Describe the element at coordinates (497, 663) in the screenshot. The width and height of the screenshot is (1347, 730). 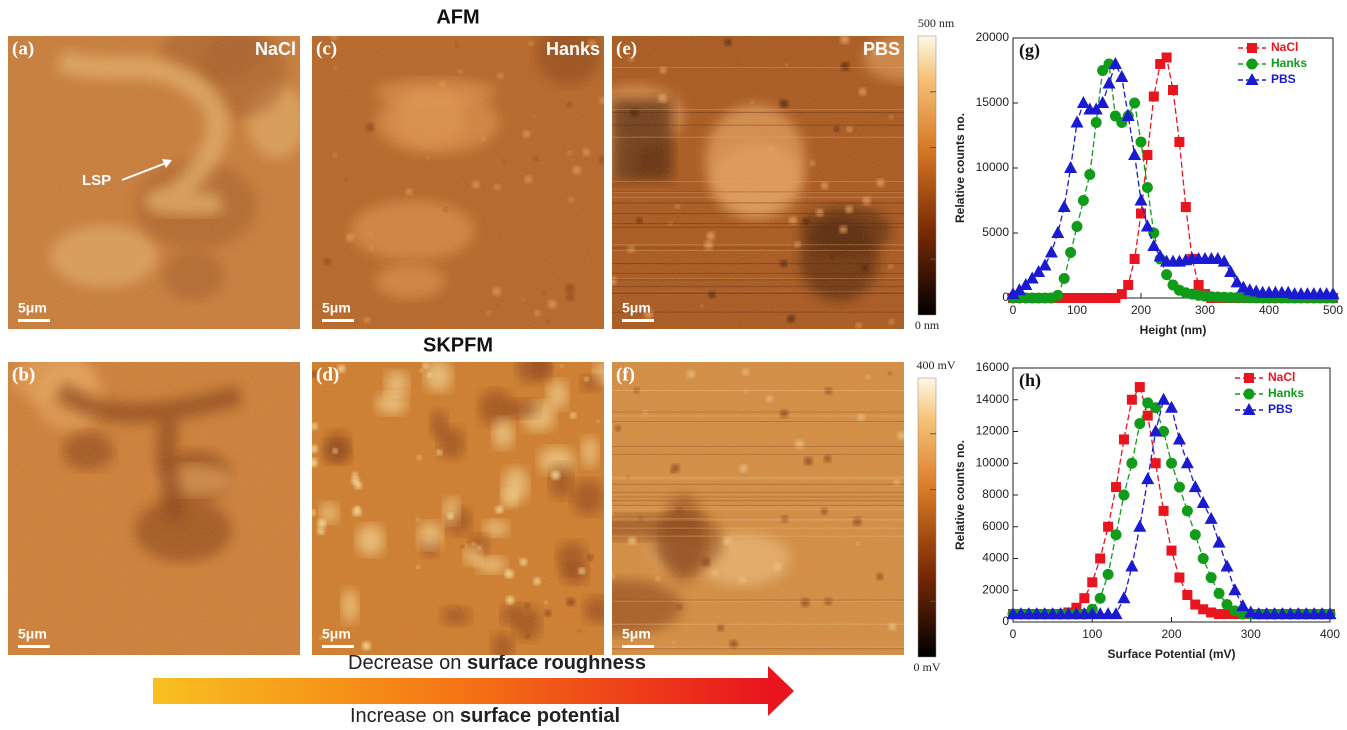
I see `arrow-text-top: Decrease on surface roughness` at that location.